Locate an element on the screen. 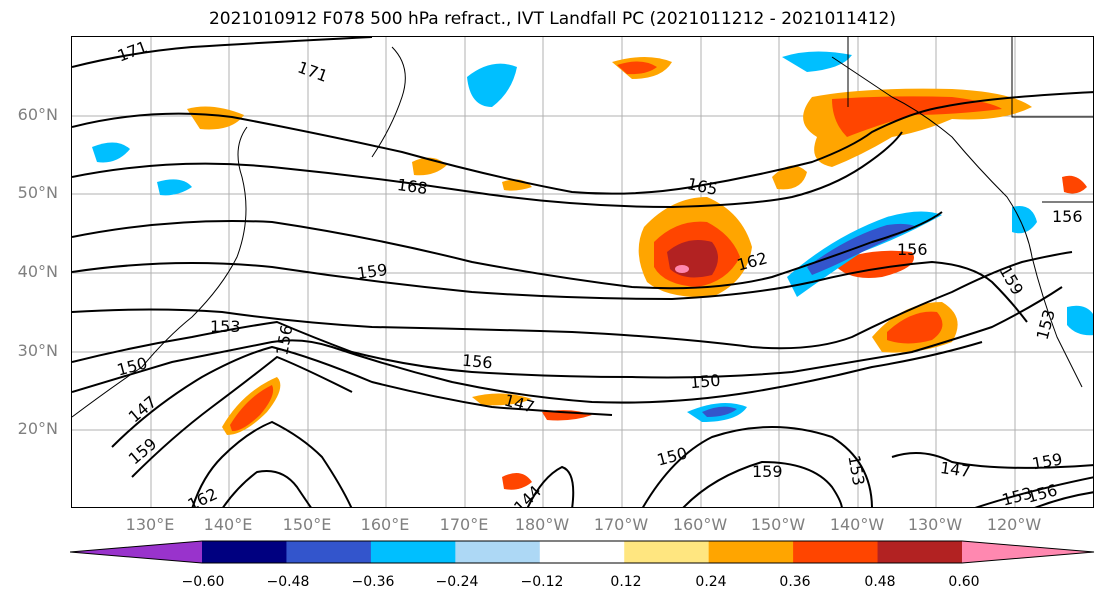  contour-label: 168 is located at coordinates (412, 186).